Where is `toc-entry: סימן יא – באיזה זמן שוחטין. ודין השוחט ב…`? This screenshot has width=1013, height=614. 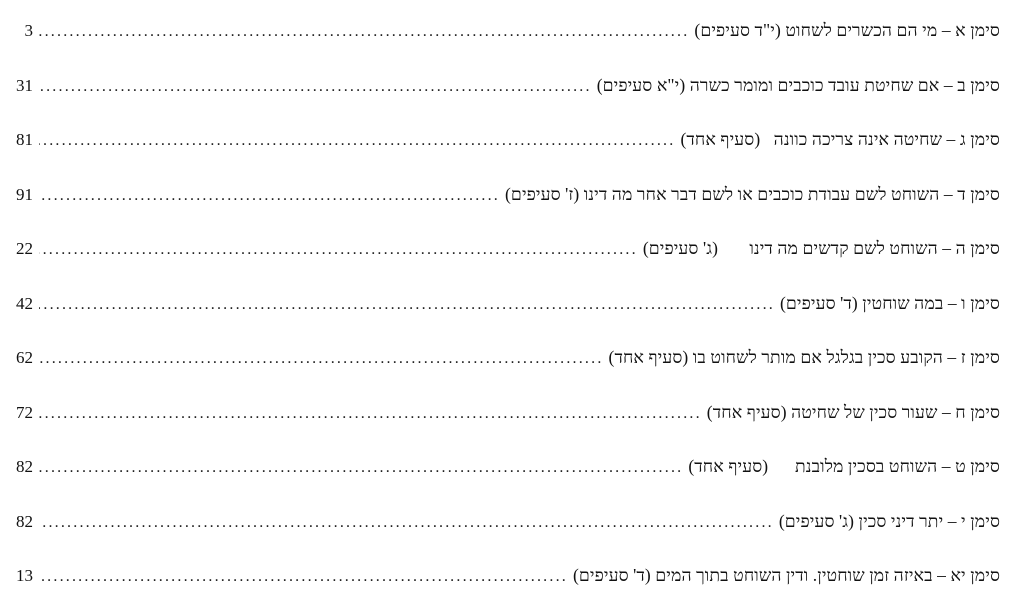 toc-entry: סימן יא – באיזה זמן שוחטין. ודין השוחט ב… is located at coordinates (507, 576).